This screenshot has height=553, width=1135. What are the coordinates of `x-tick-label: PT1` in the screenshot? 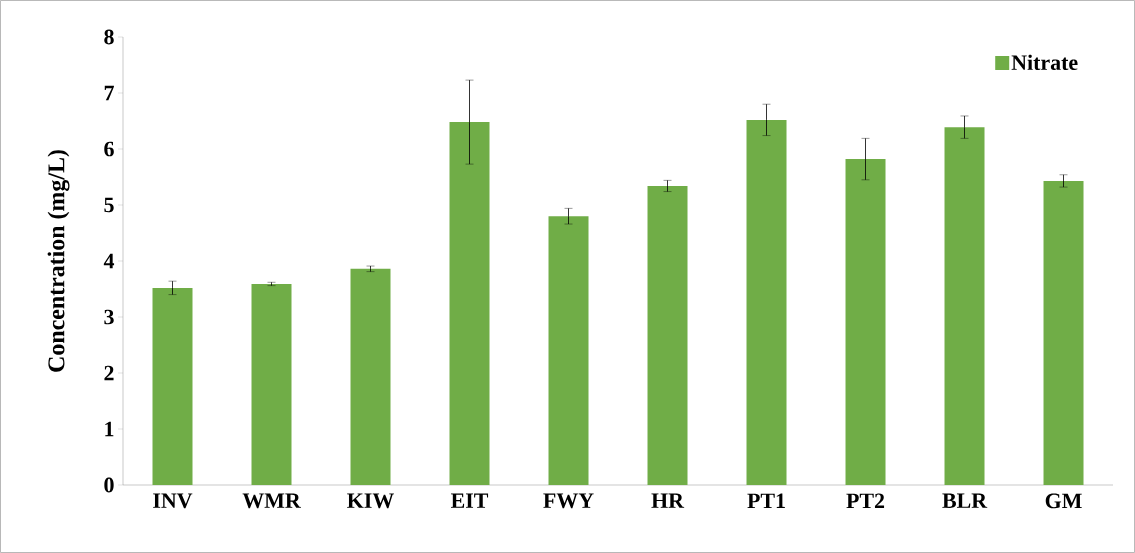 It's located at (766, 500).